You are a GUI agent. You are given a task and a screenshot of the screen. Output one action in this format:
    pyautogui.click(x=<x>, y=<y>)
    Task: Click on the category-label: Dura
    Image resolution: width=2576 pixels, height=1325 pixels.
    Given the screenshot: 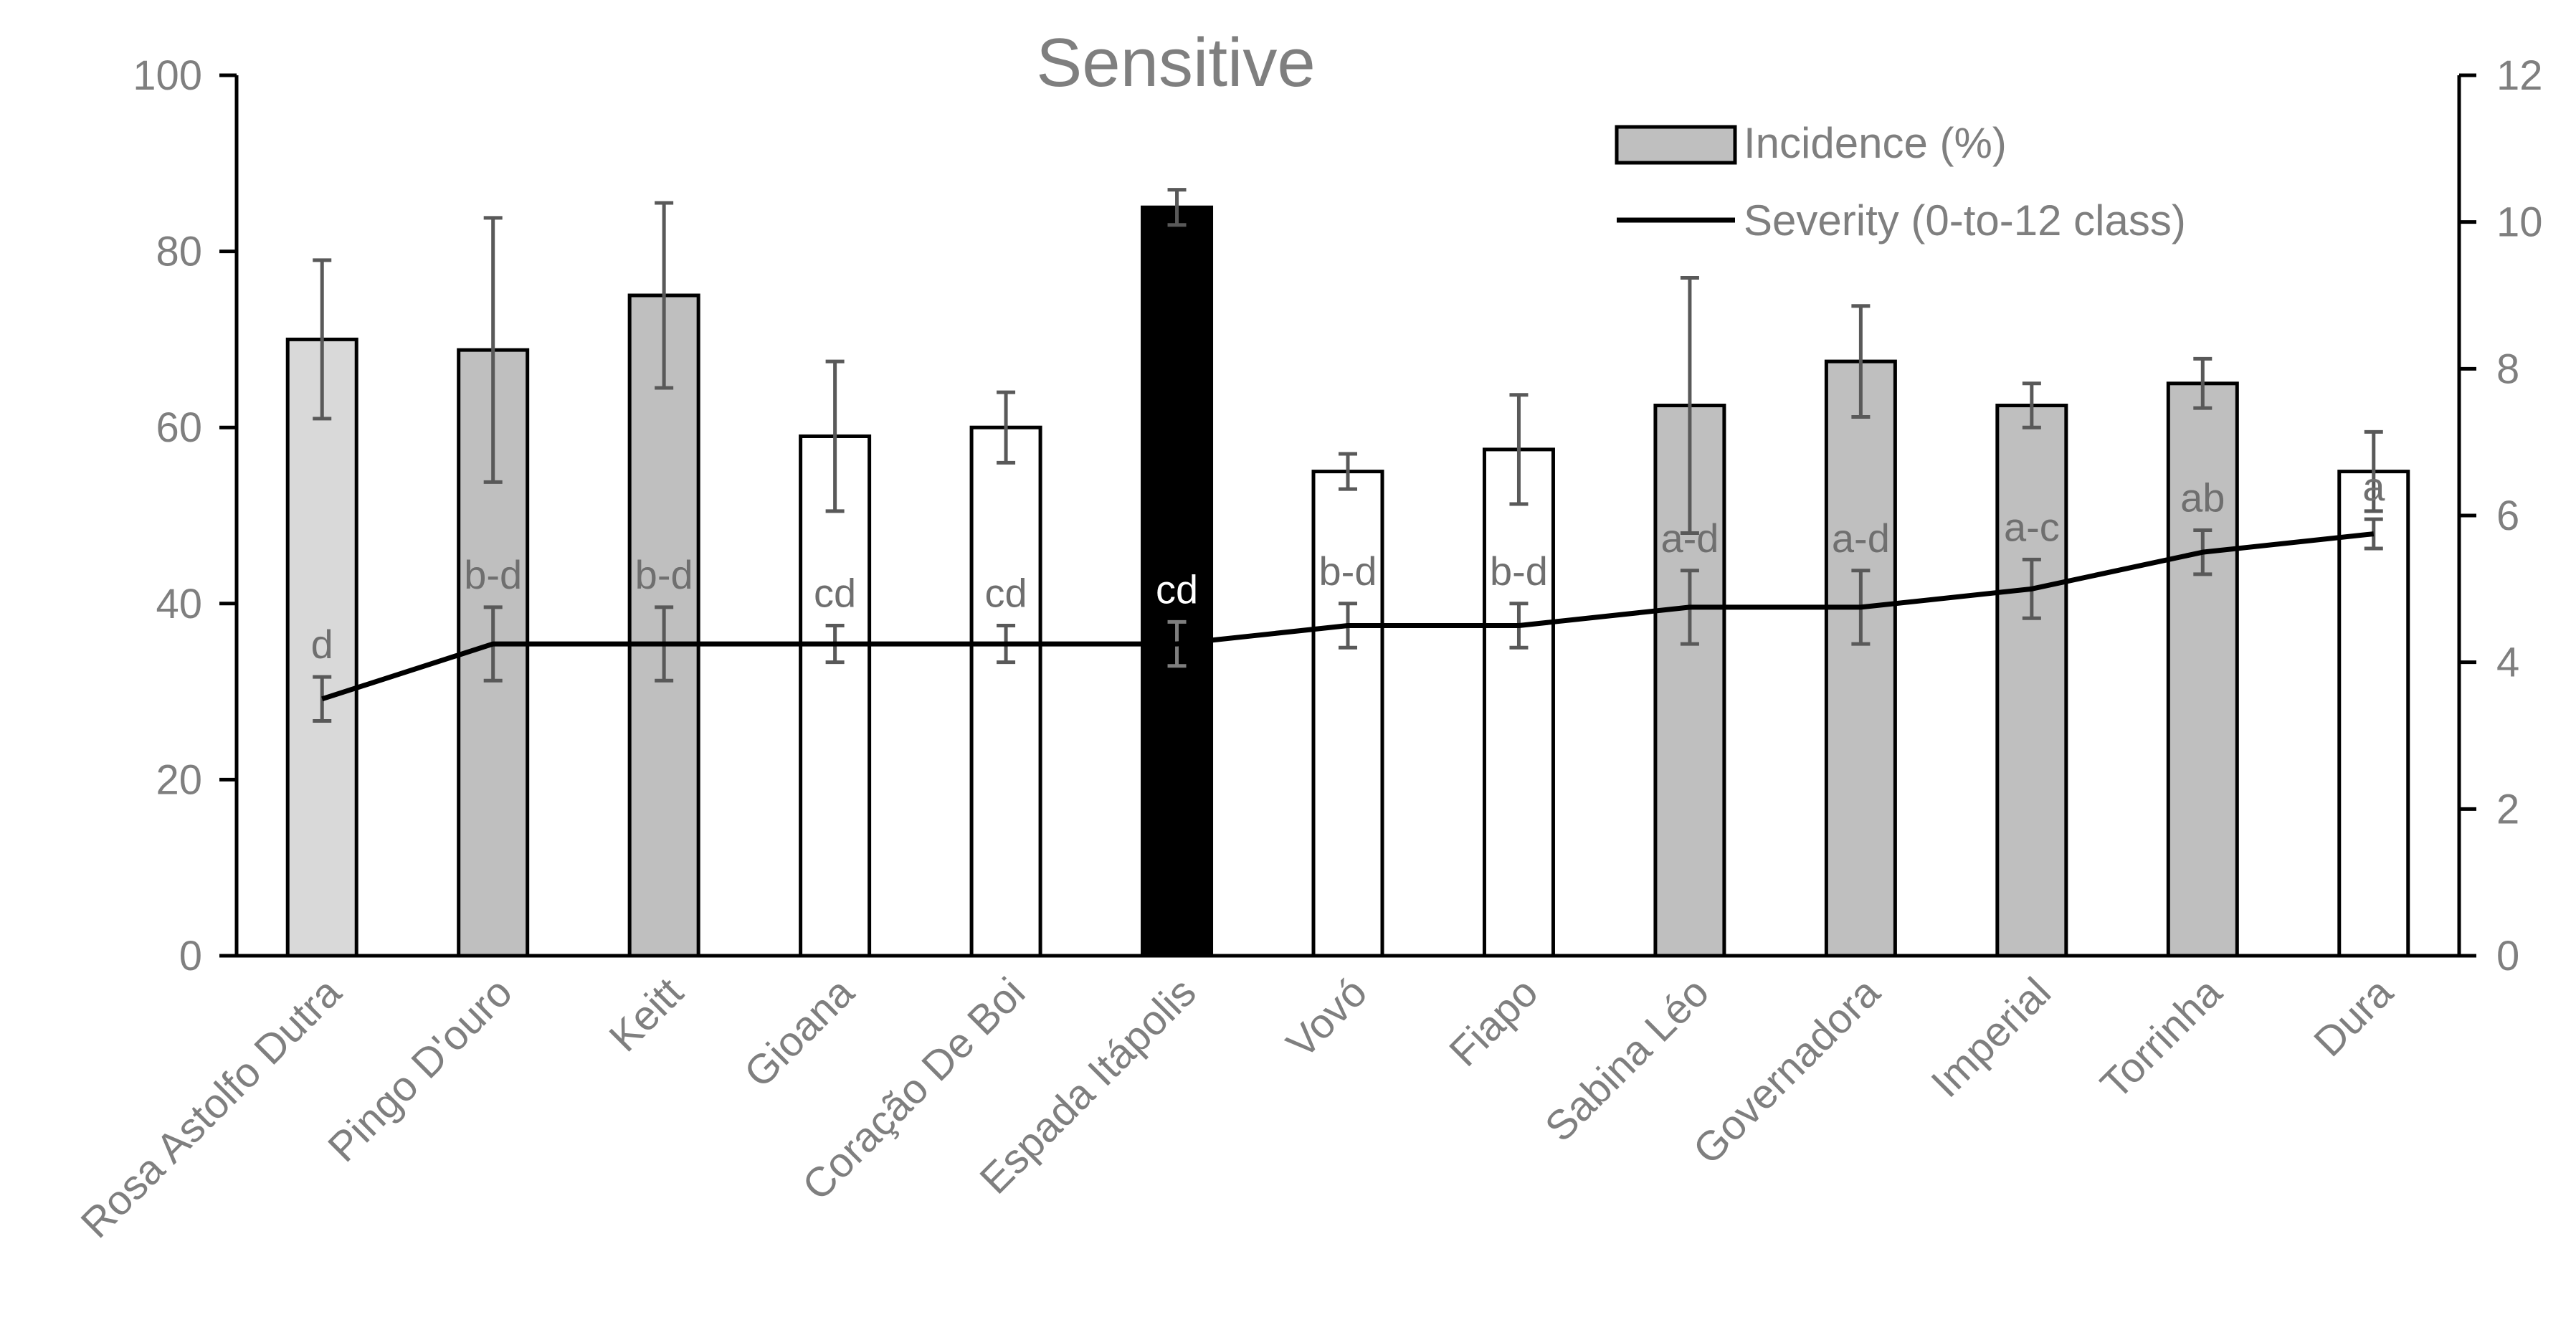 What is the action you would take?
    pyautogui.click(x=2353, y=1017)
    